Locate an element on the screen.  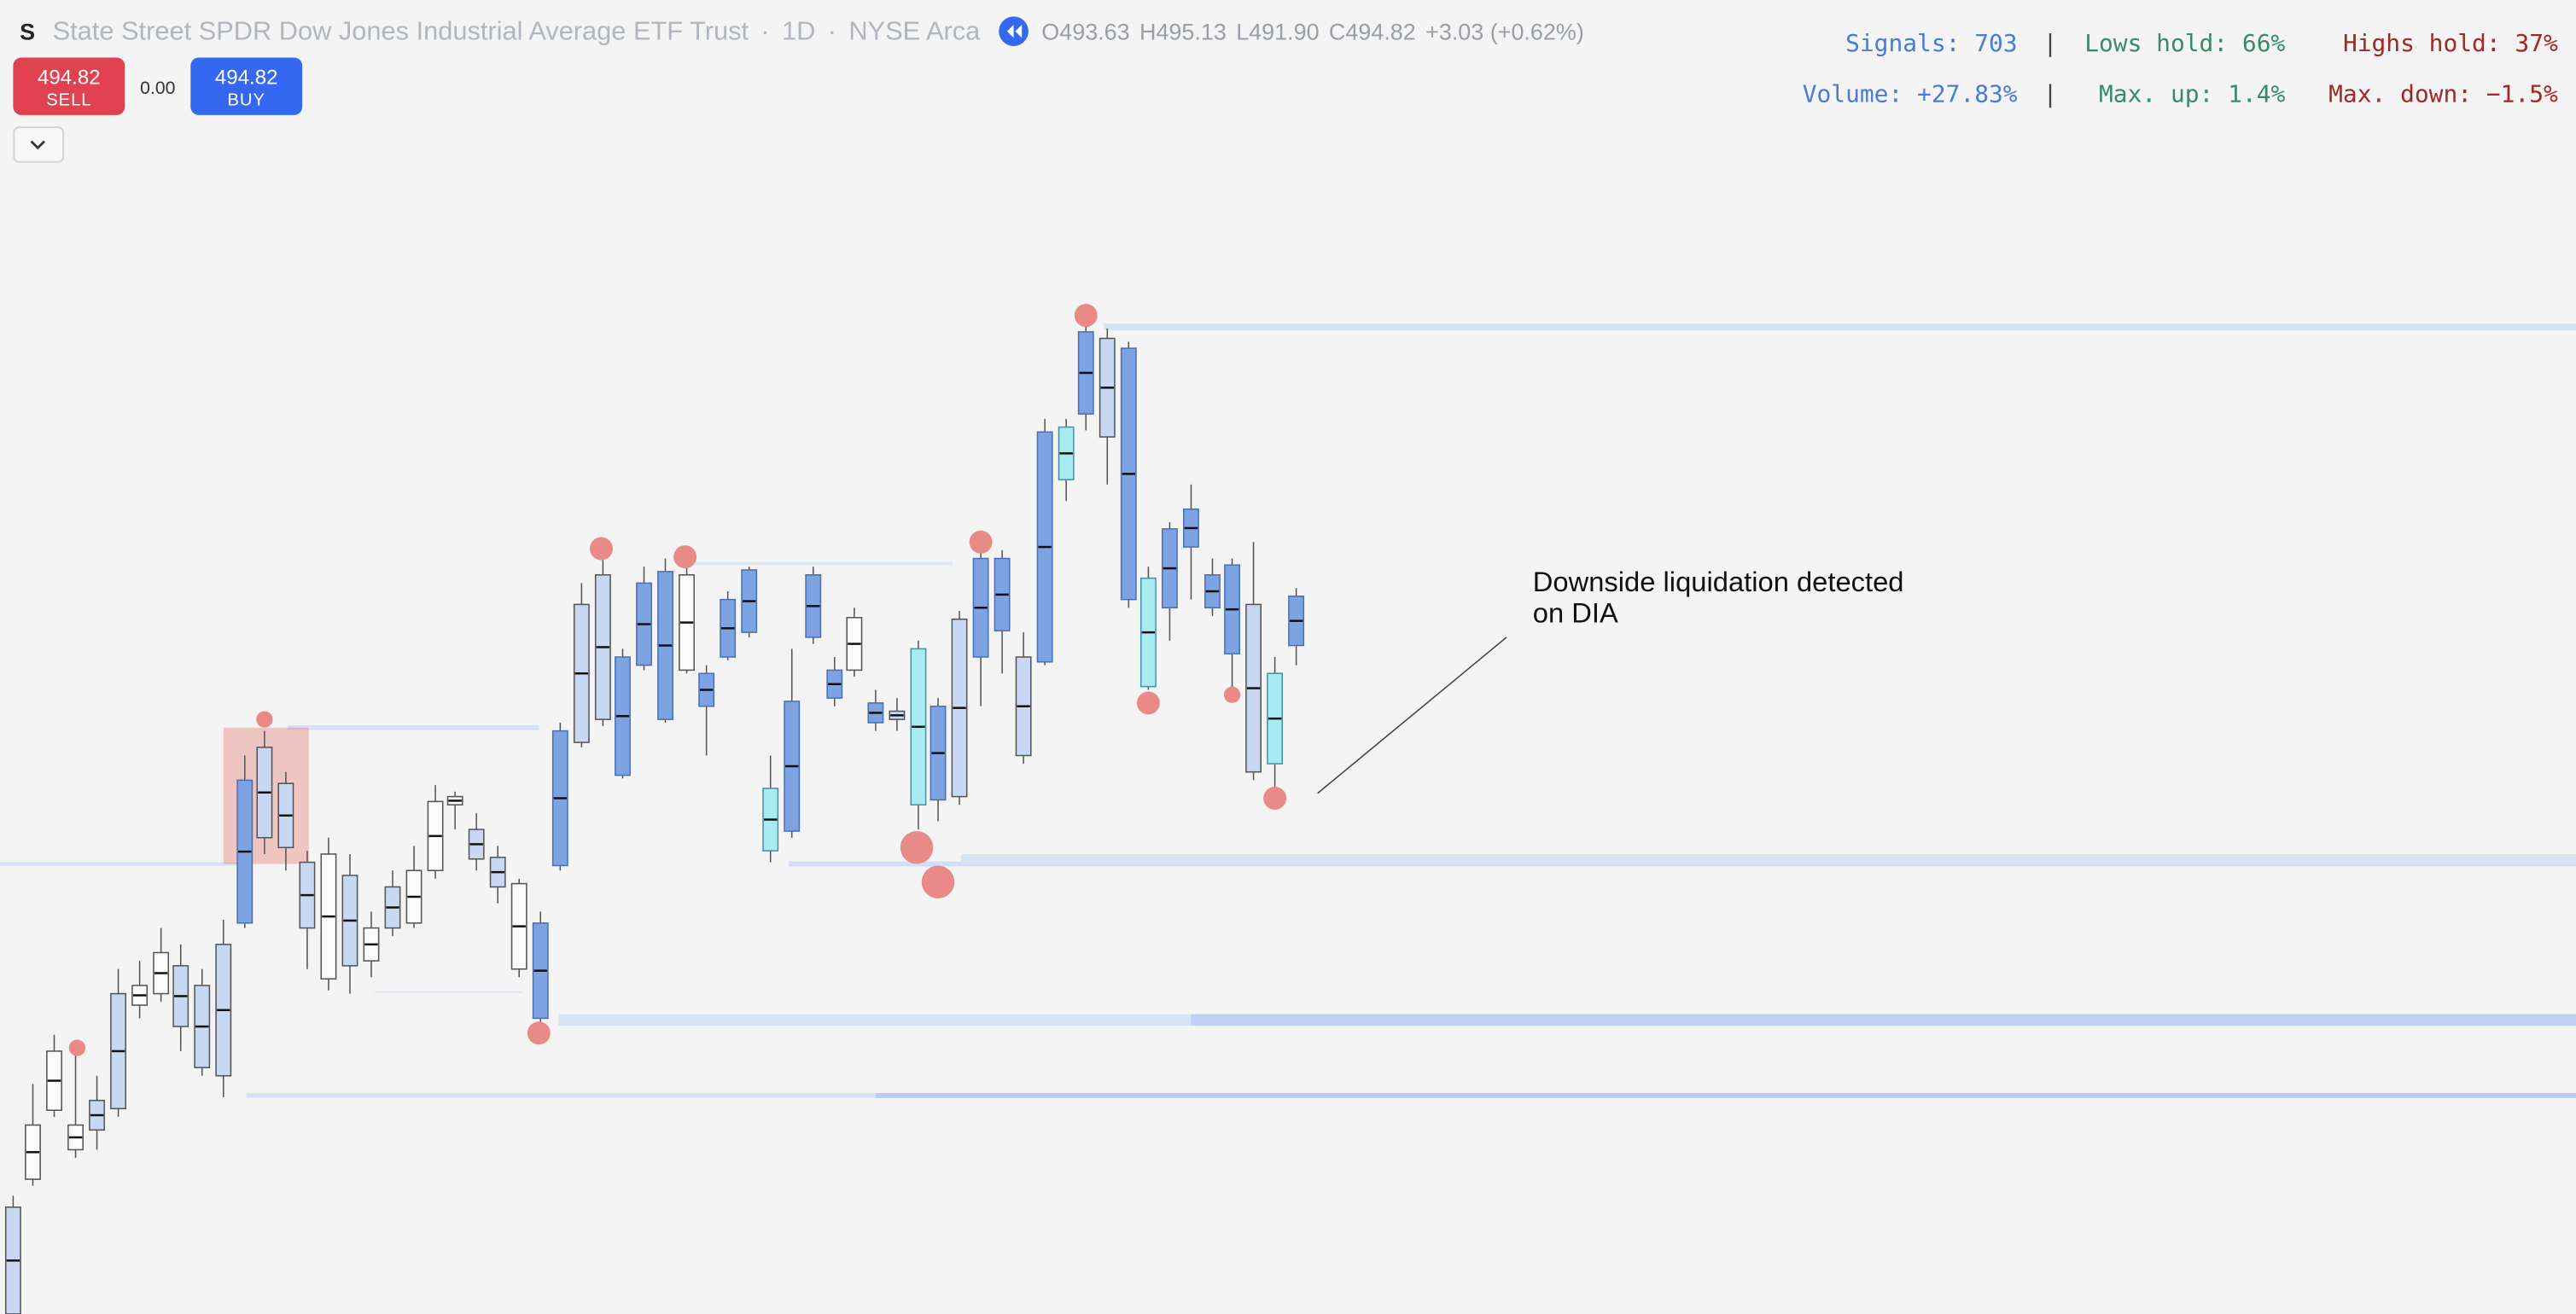
replay-icon is located at coordinates (1014, 31).